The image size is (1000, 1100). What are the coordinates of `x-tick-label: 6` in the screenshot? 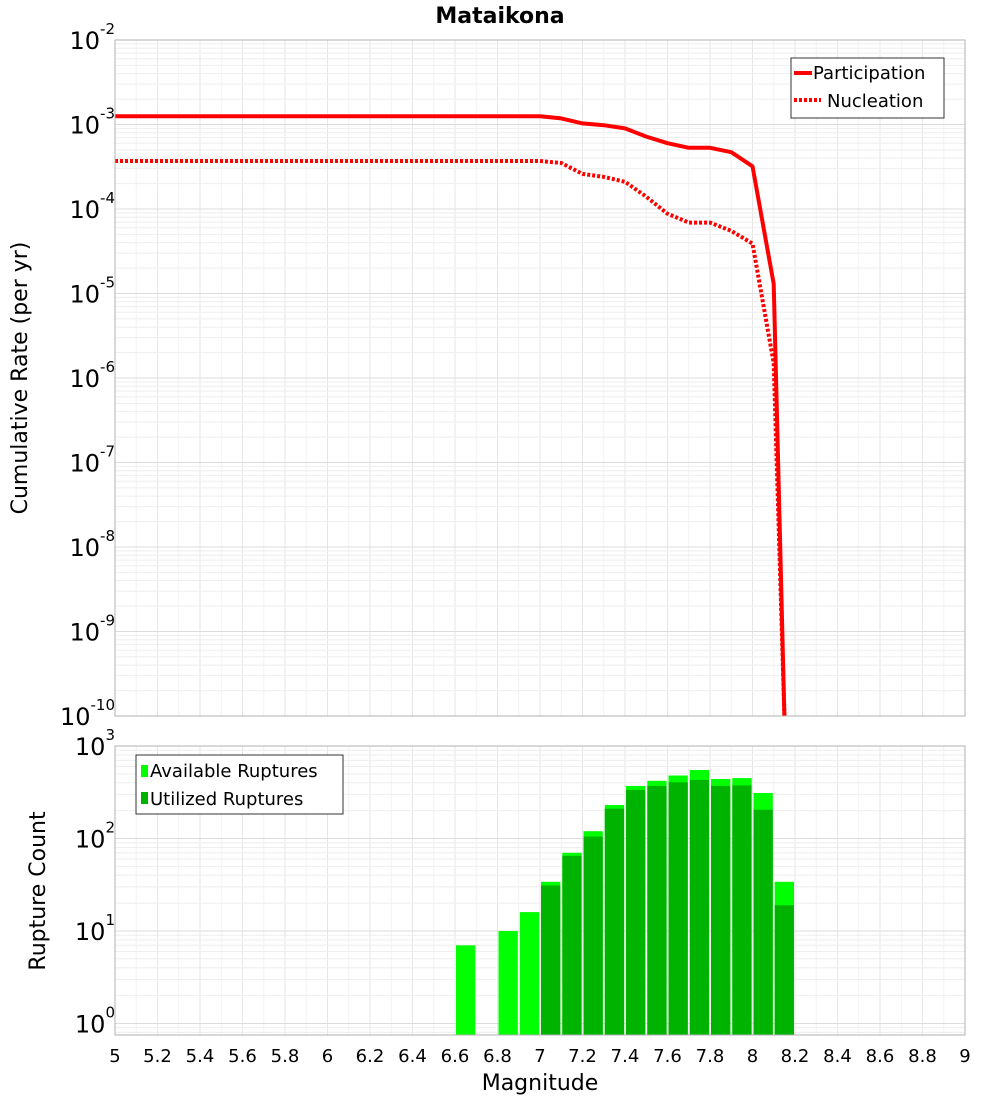 It's located at (327, 1056).